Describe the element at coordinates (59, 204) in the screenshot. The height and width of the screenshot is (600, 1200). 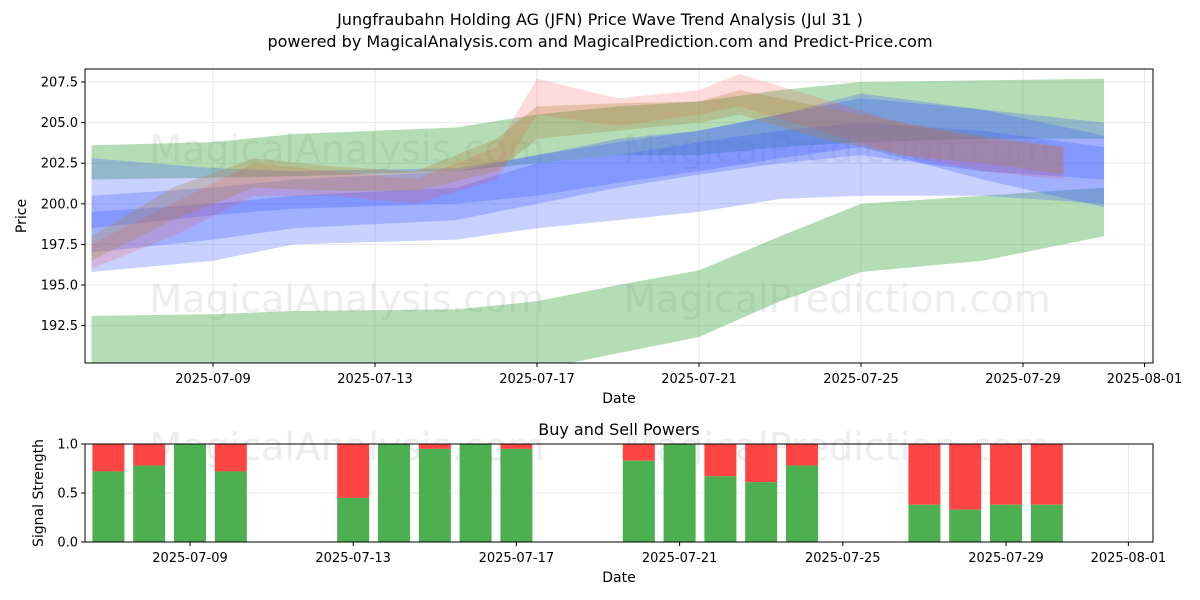
I see `y-tick-label: 200.0` at that location.